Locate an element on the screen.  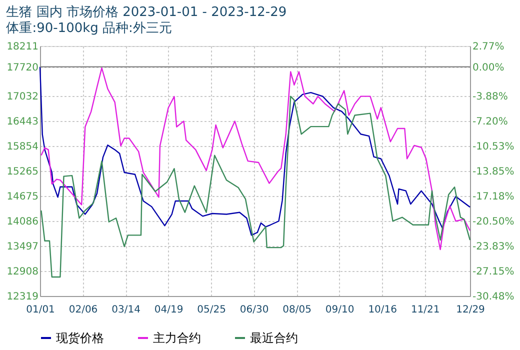
y2-tick-label: 0.00% is located at coordinates (488, 68).